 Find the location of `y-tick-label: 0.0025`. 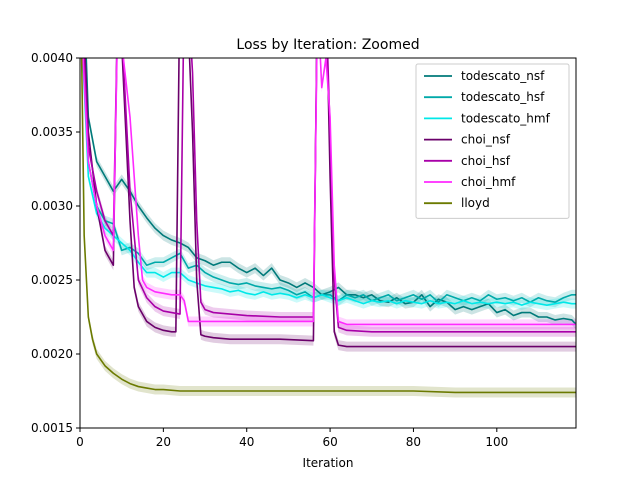

y-tick-label: 0.0025 is located at coordinates (52, 280).